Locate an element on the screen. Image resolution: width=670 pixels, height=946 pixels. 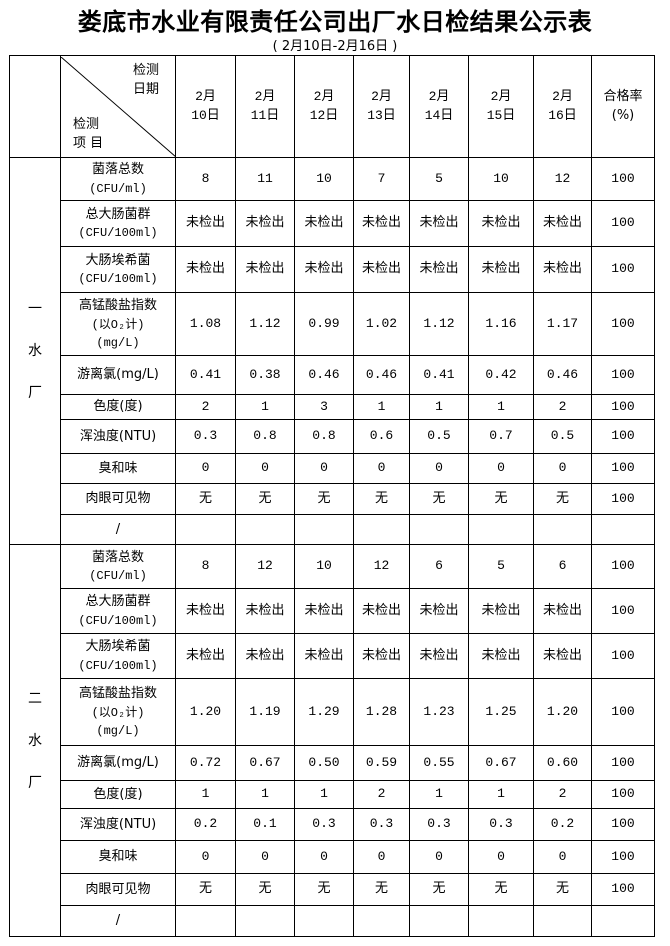
date-day: 15日 is located at coordinates (501, 115).